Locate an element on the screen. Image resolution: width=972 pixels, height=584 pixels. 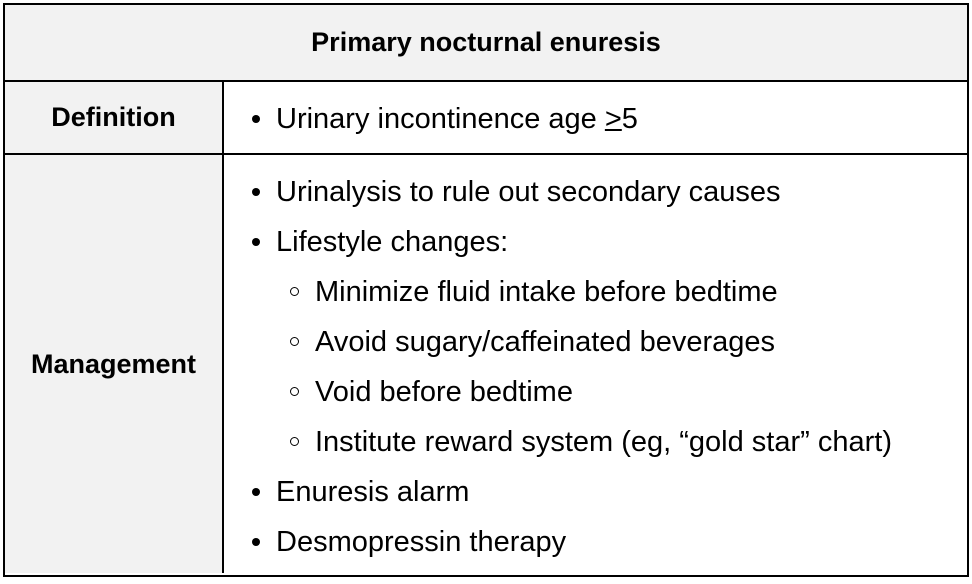
list-item-text: Enuresis alarm is located at coordinates (373, 492).